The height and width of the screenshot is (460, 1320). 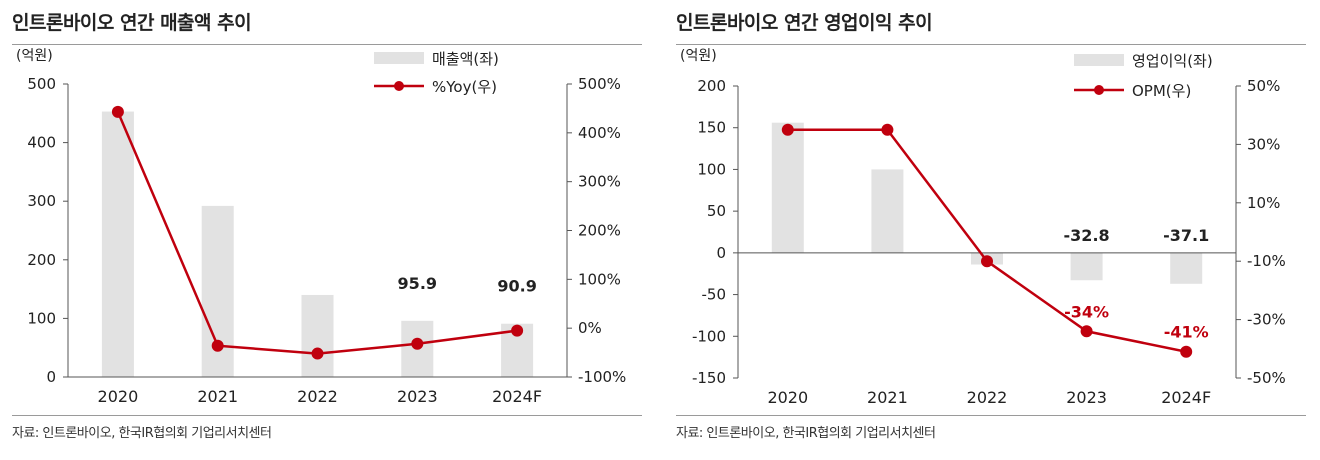 What do you see at coordinates (1186, 235) in the screenshot?
I see `data-label: -37.1` at bounding box center [1186, 235].